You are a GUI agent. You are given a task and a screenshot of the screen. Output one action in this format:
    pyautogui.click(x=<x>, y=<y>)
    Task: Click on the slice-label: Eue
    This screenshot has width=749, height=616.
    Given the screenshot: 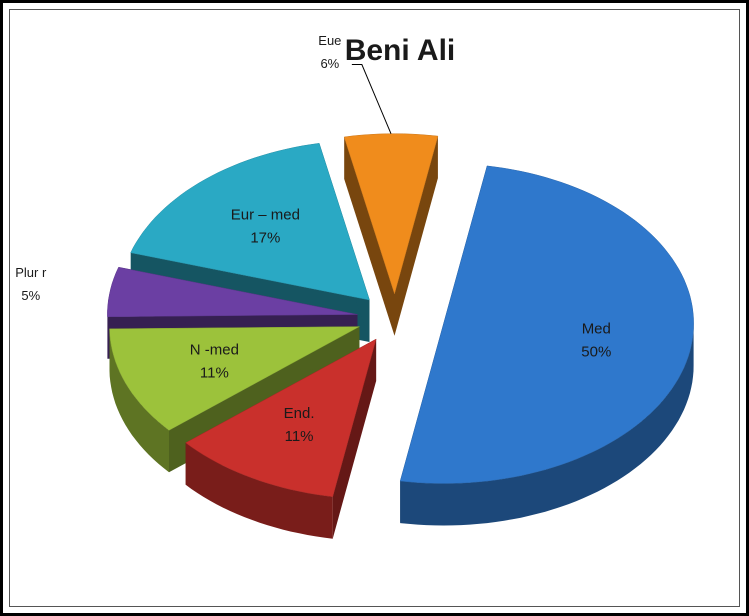 What is the action you would take?
    pyautogui.click(x=329, y=40)
    